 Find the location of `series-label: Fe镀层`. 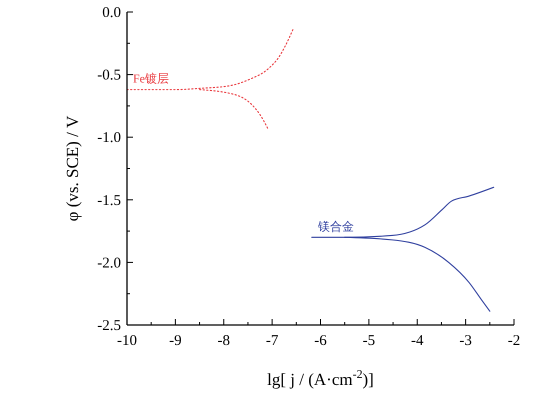

series-label: Fe镀层 is located at coordinates (151, 79).